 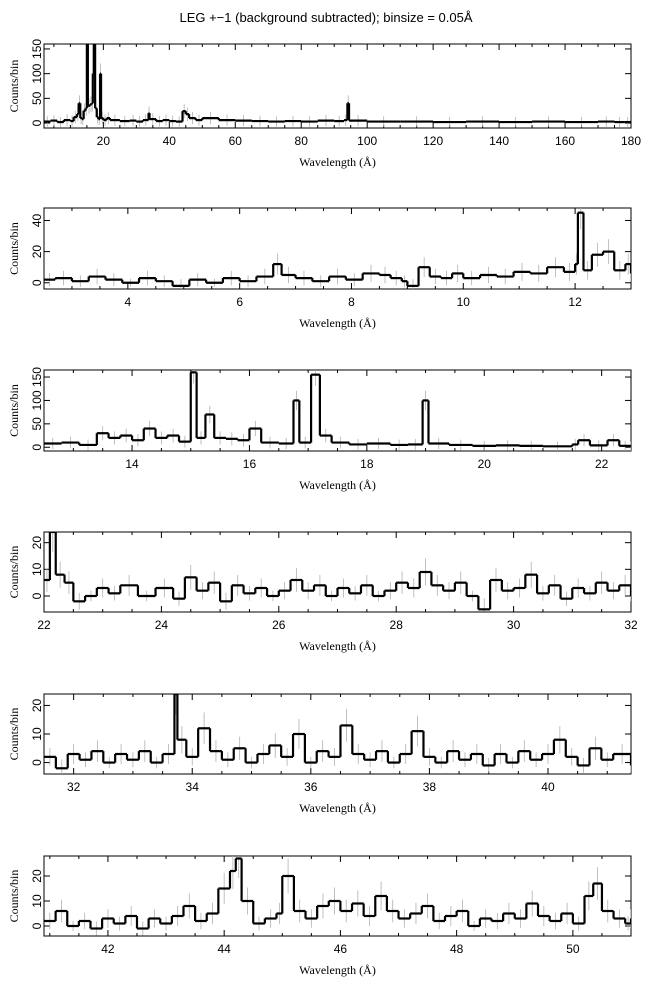 I want to click on x-tick-label: 14, so click(x=132, y=464).